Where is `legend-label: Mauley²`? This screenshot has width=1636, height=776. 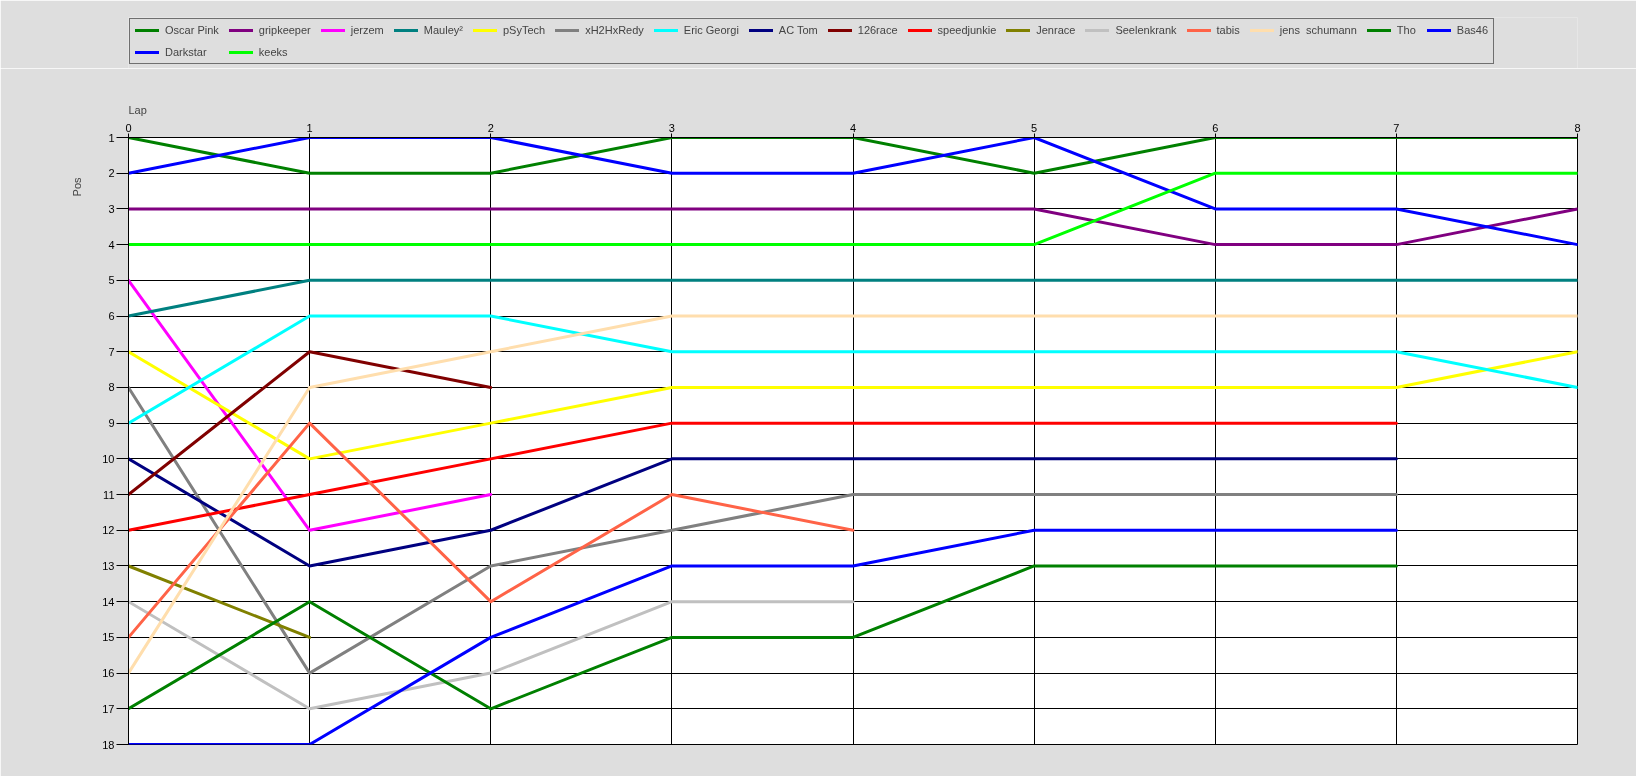 legend-label: Mauley² is located at coordinates (443, 30).